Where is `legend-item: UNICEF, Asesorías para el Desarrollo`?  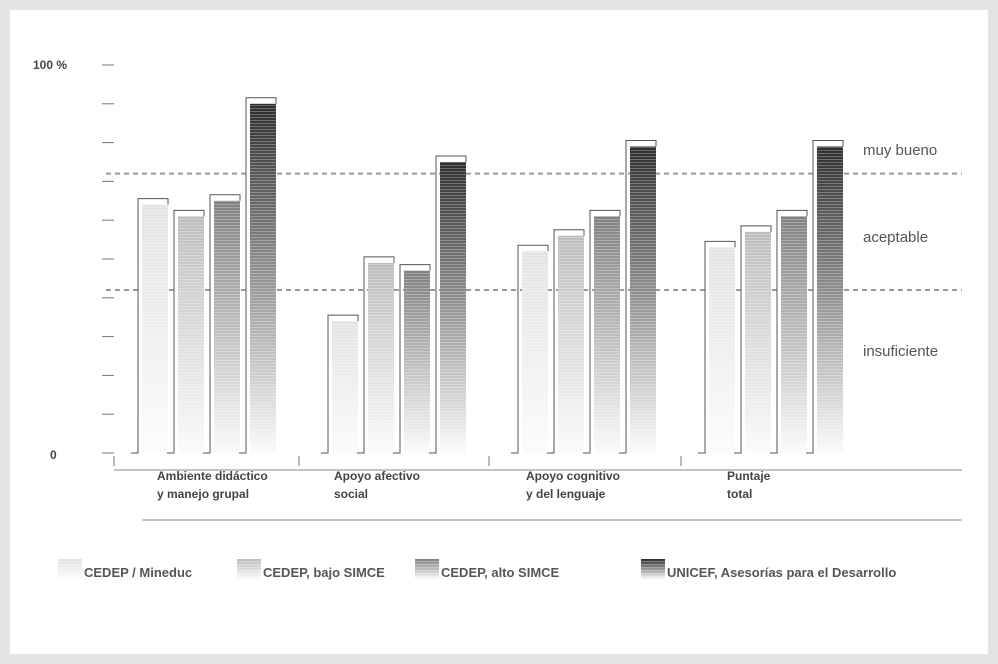 legend-item: UNICEF, Asesorías para el Desarrollo is located at coordinates (768, 569).